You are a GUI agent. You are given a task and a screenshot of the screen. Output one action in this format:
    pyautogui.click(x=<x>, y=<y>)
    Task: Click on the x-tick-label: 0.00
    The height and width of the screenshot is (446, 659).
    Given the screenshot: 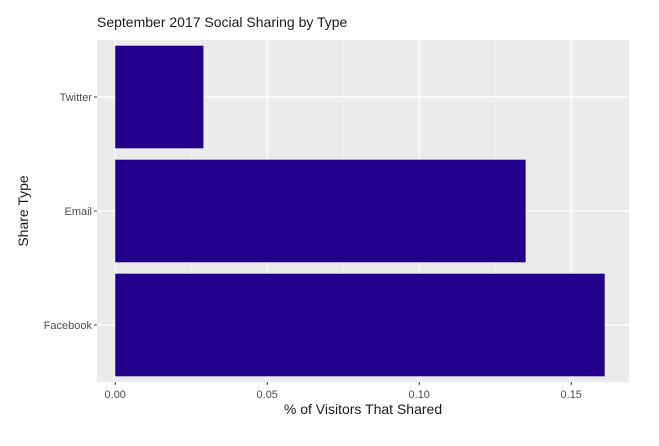 What is the action you would take?
    pyautogui.click(x=115, y=395)
    